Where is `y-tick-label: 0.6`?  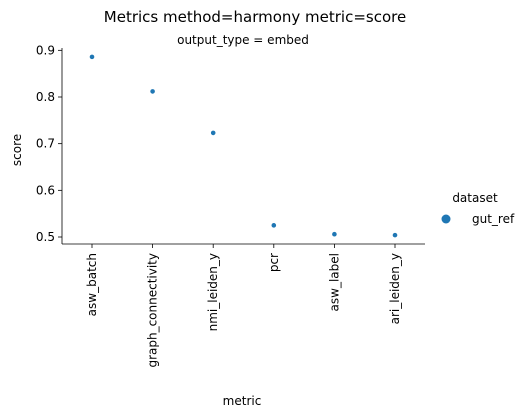 y-tick-label: 0.6 is located at coordinates (45, 190).